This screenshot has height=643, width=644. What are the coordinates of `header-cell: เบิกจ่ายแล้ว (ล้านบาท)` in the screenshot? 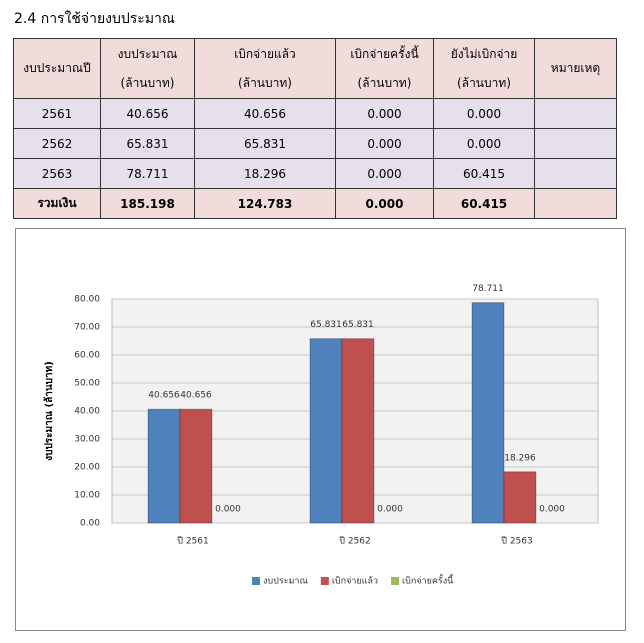 It's located at (265, 68).